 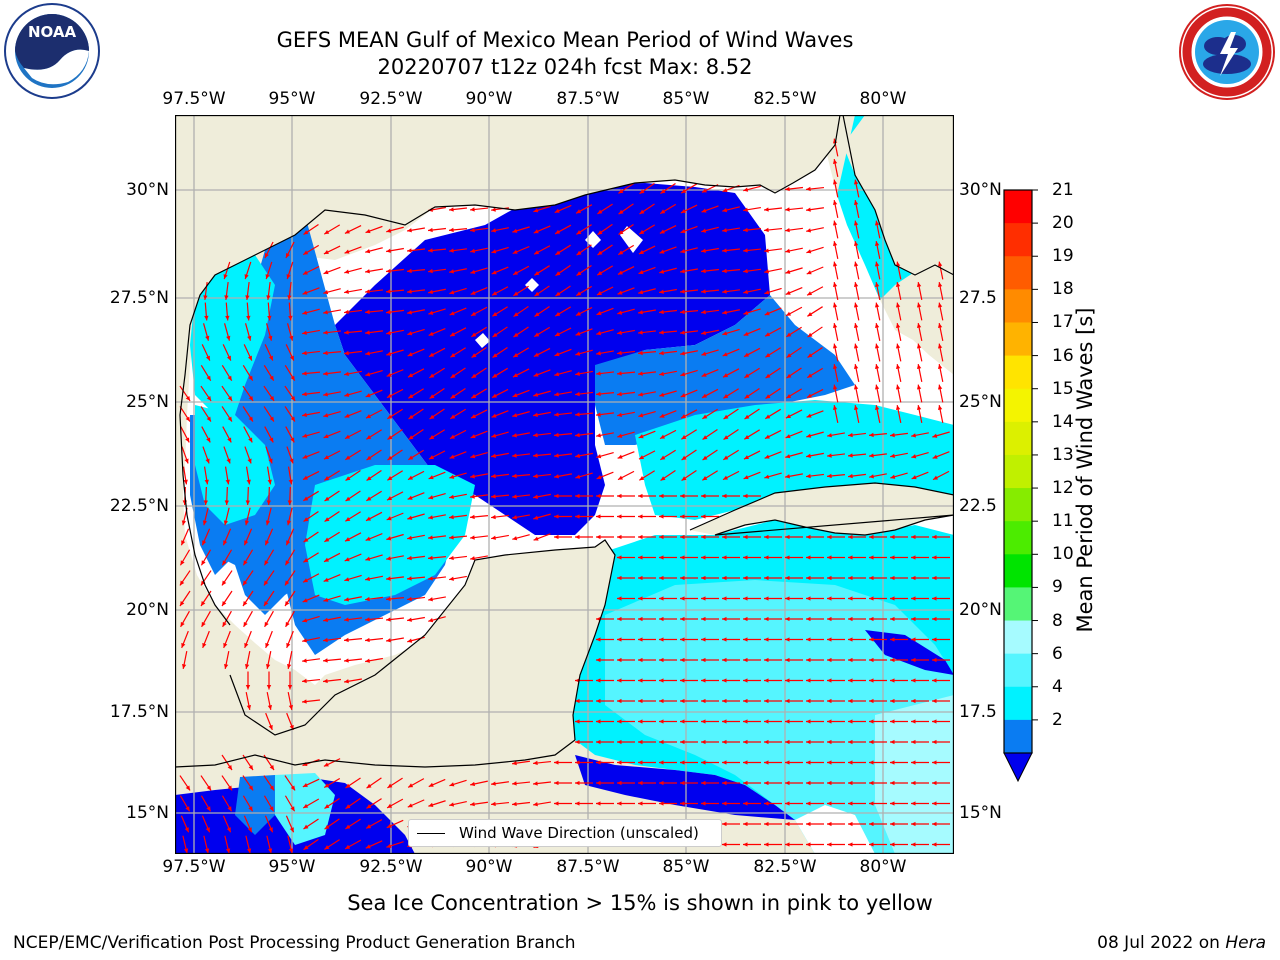 I want to click on colorbar-tick-label: 6, so click(x=1057, y=653).